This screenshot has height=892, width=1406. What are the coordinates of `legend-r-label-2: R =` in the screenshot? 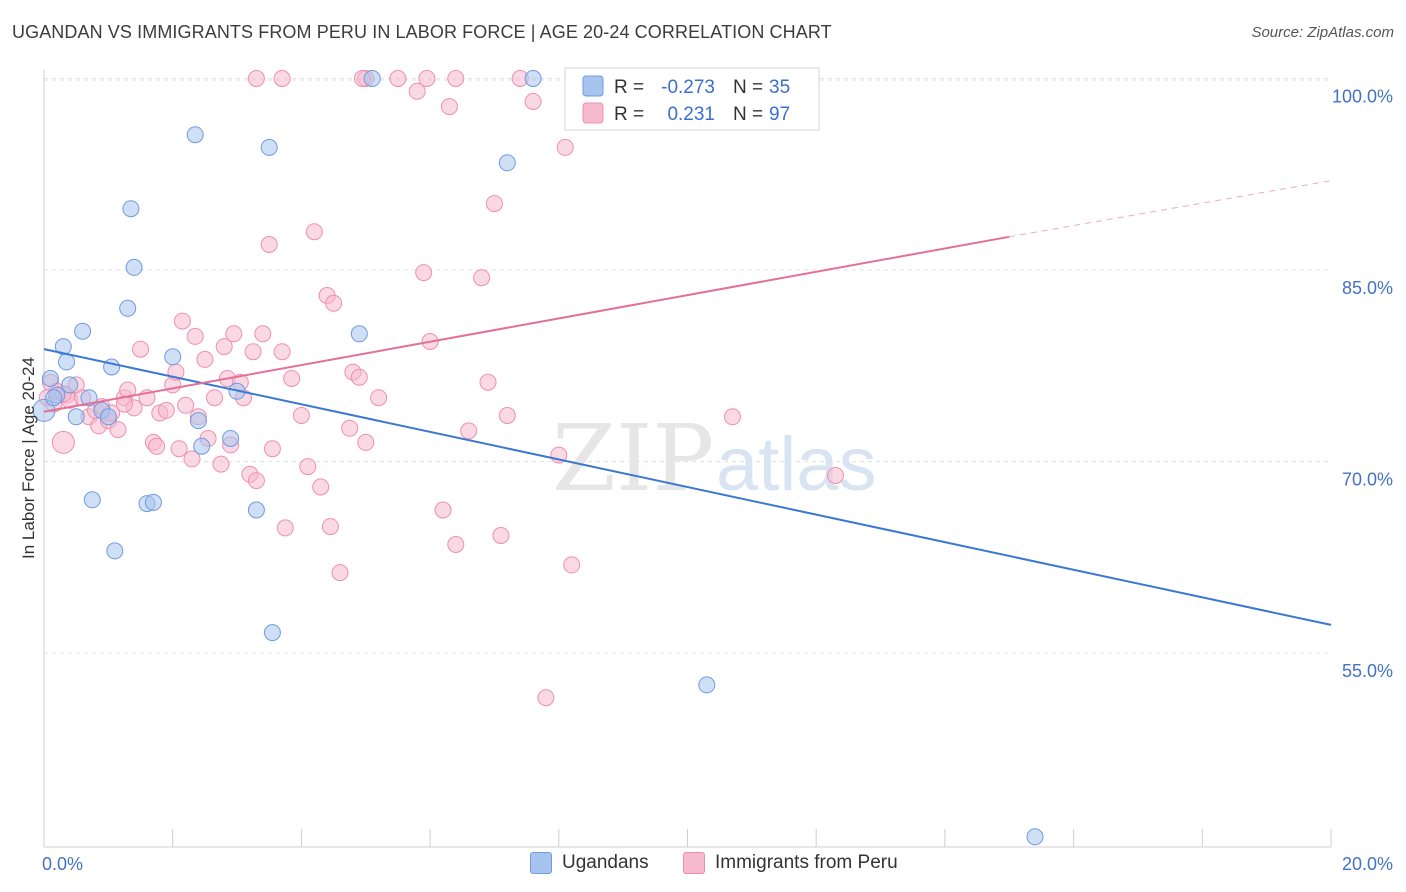 It's located at (629, 114).